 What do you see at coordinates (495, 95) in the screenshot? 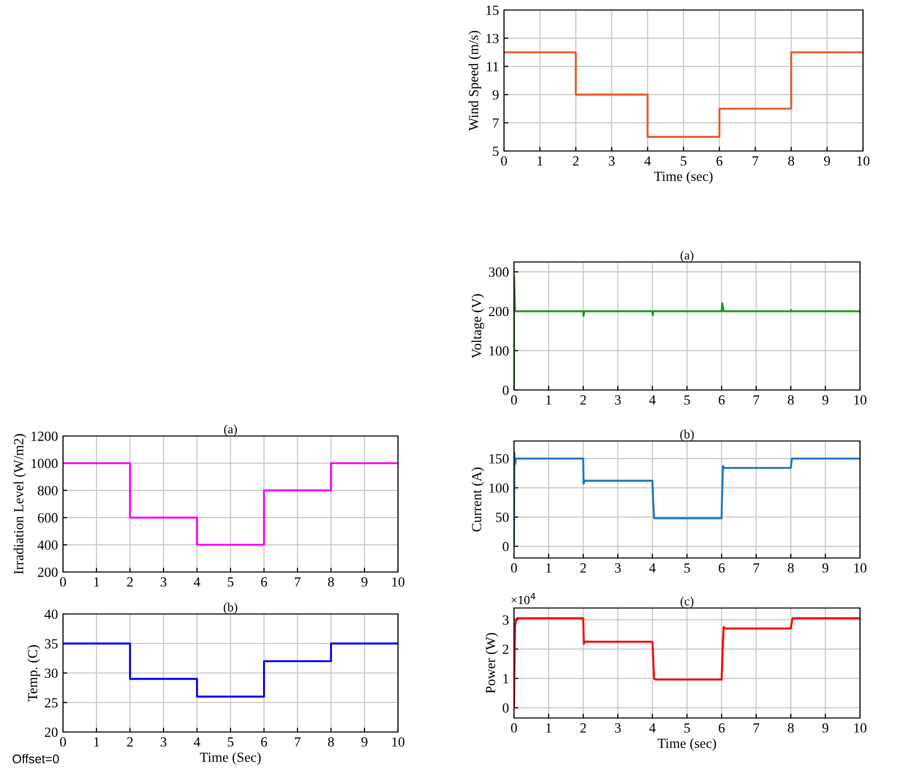
I see `y-tick-label: 9` at bounding box center [495, 95].